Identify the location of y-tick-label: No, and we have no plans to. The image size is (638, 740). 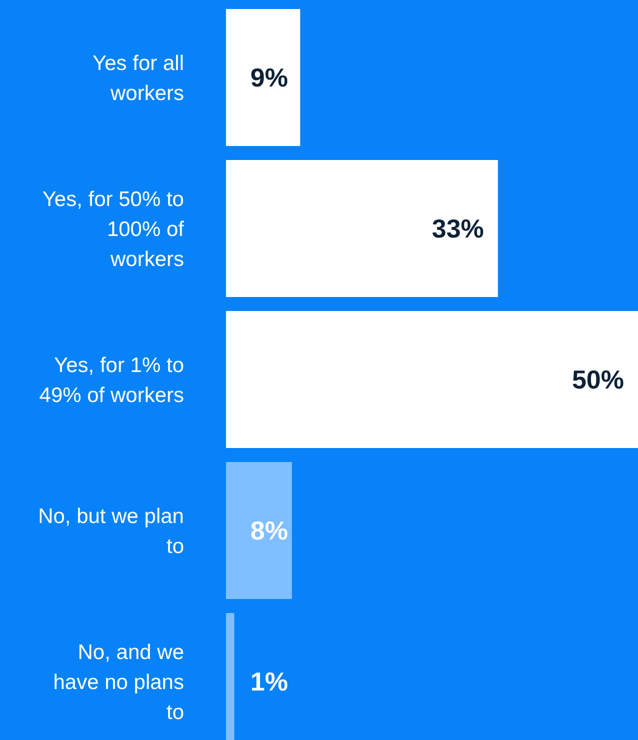
(118, 682).